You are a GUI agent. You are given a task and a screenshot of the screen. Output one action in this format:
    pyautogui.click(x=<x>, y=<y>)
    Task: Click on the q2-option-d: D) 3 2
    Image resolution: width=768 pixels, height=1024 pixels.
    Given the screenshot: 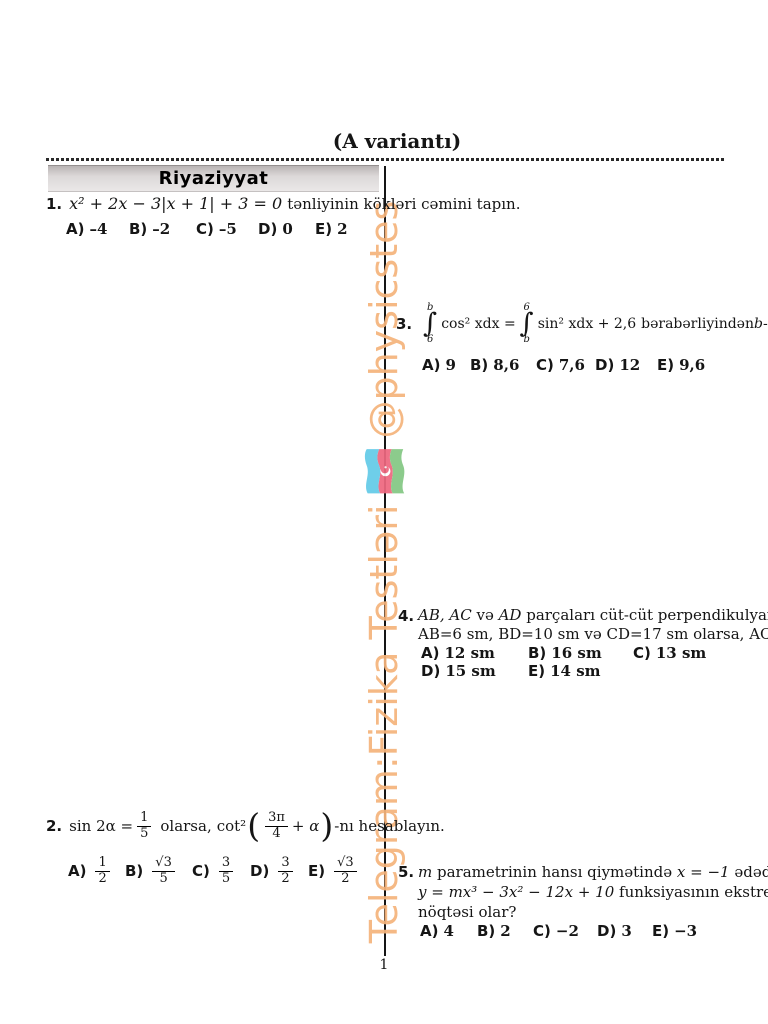 What is the action you would take?
    pyautogui.click(x=273, y=871)
    